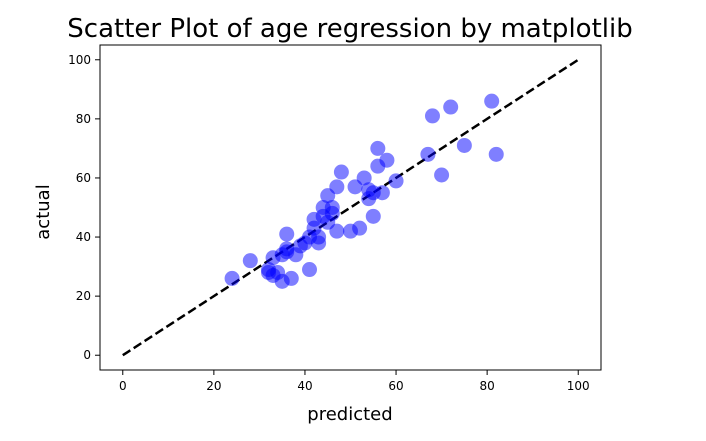 This screenshot has height=441, width=706. Describe the element at coordinates (43, 211) in the screenshot. I see `y-axis-label: actual` at that location.